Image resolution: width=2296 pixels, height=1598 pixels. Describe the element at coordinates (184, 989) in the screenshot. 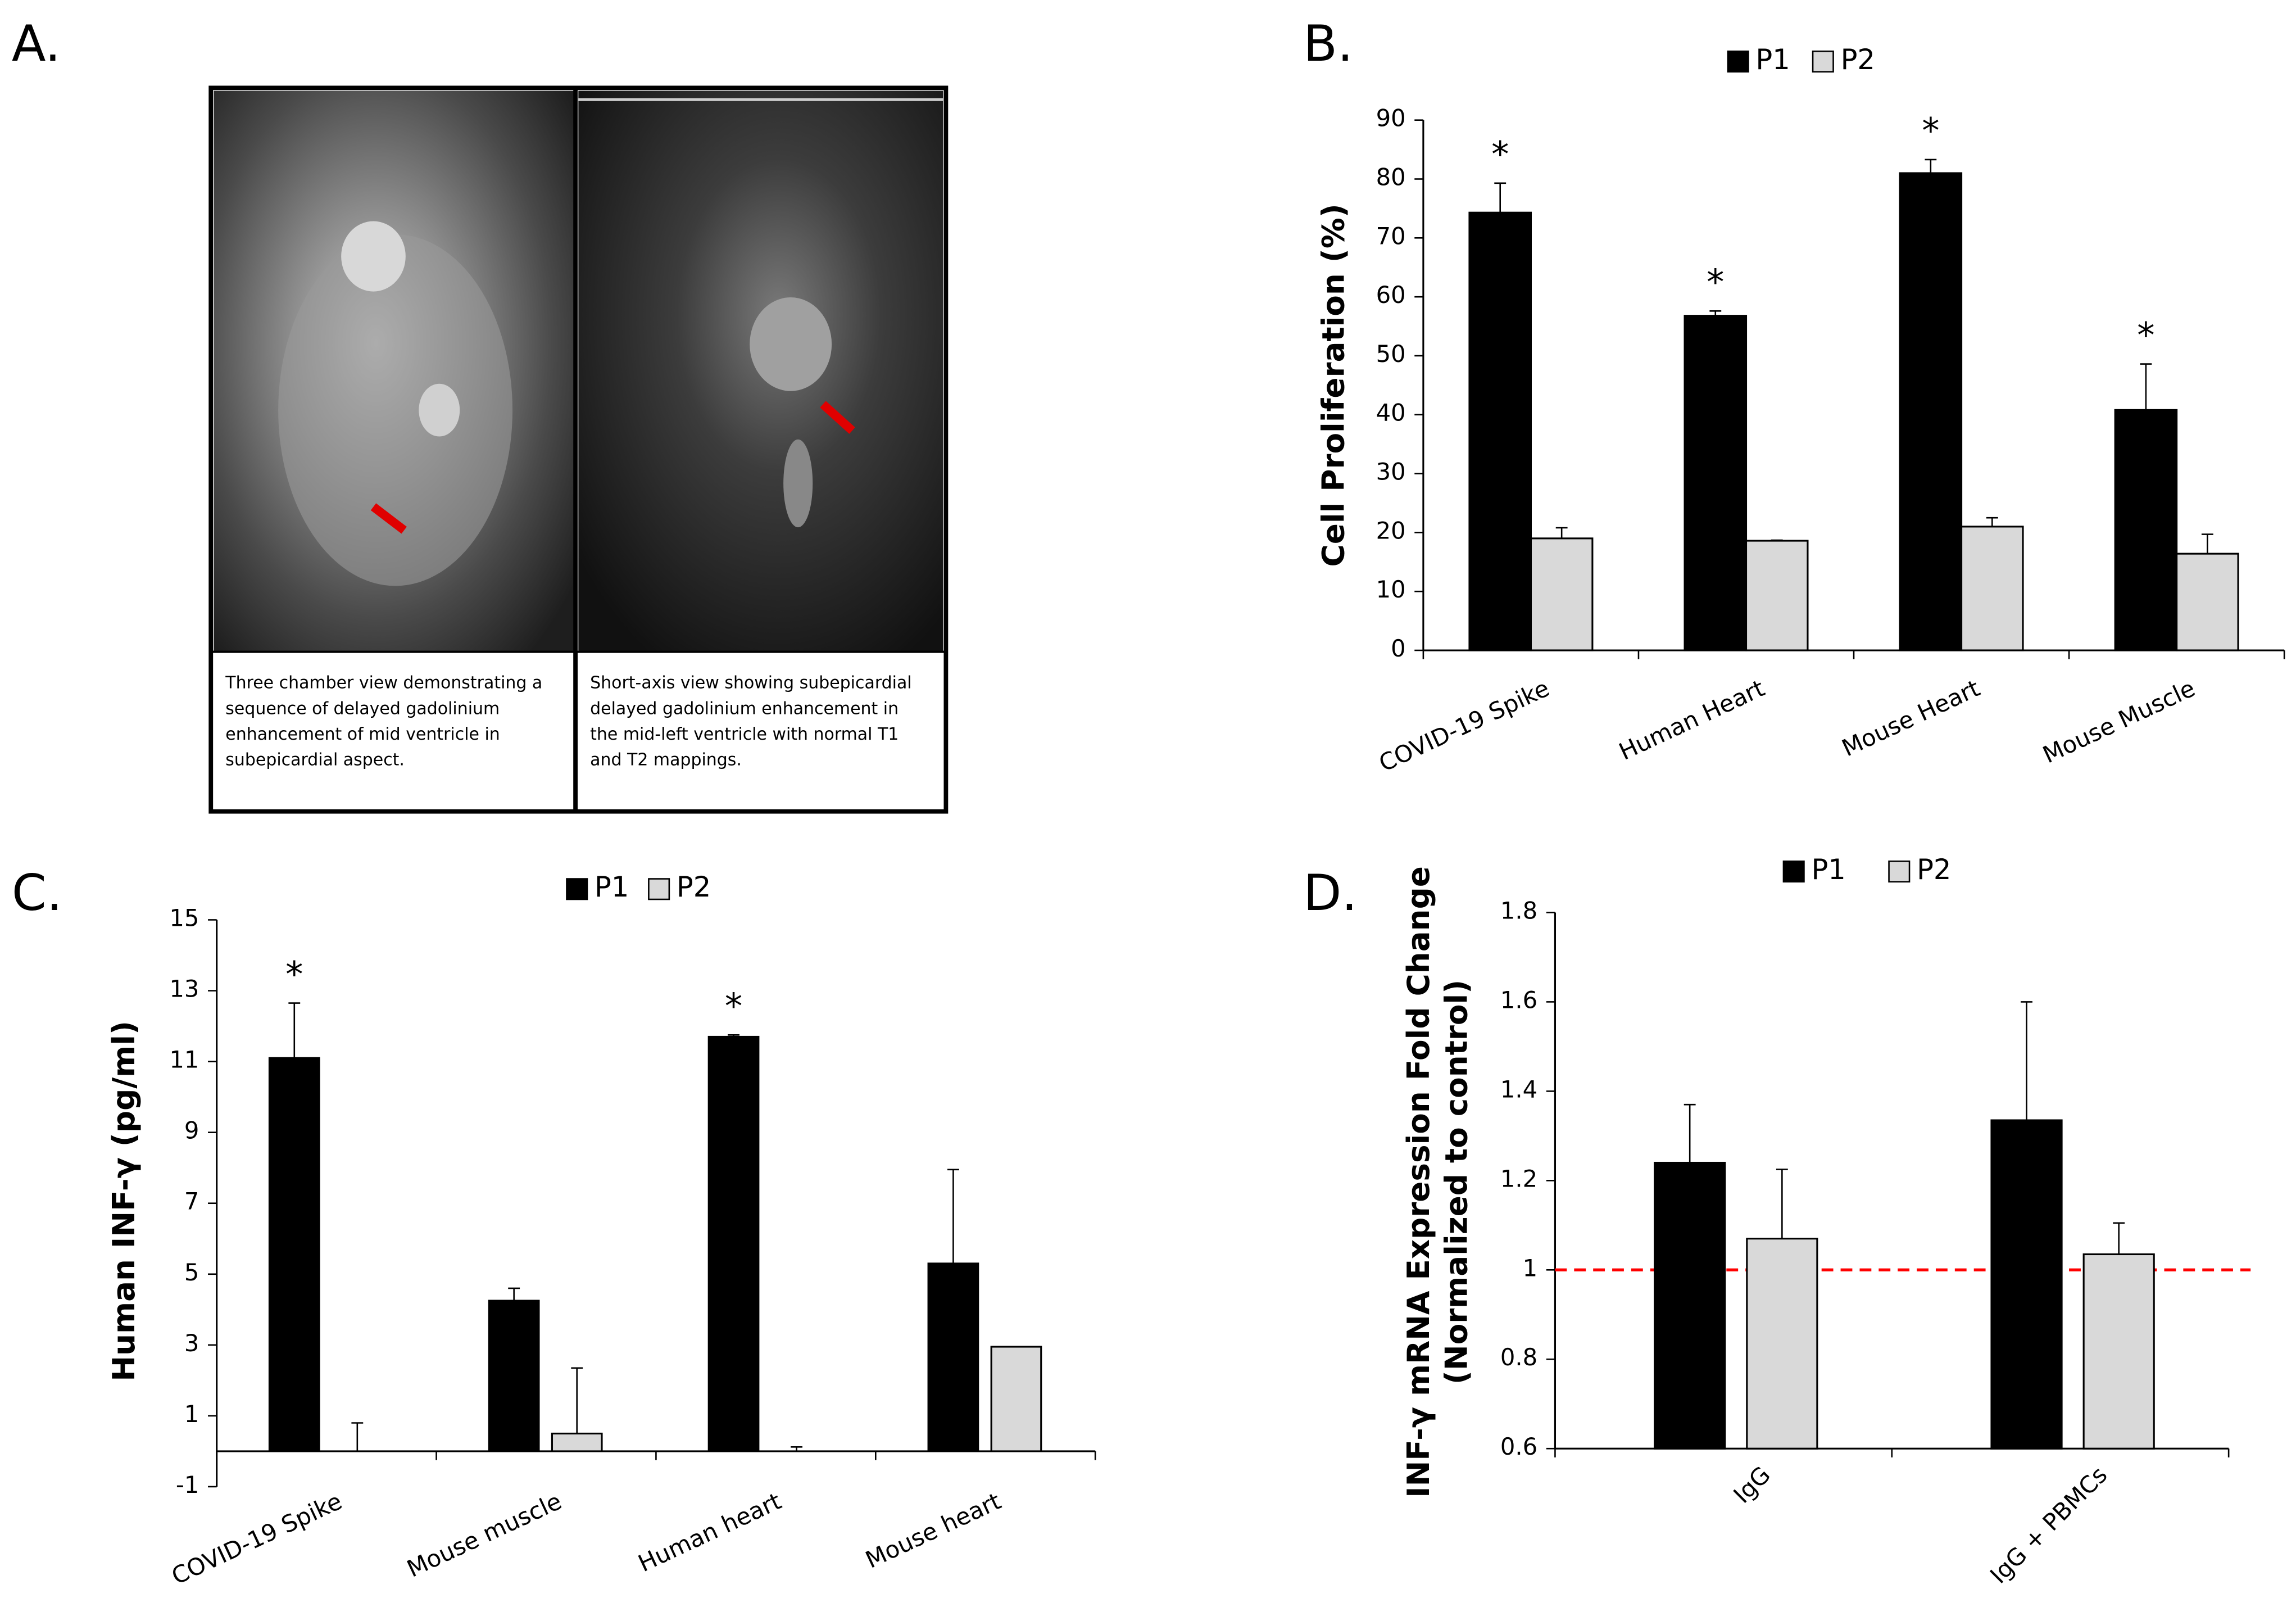

I see `y-tick-label: 13` at that location.